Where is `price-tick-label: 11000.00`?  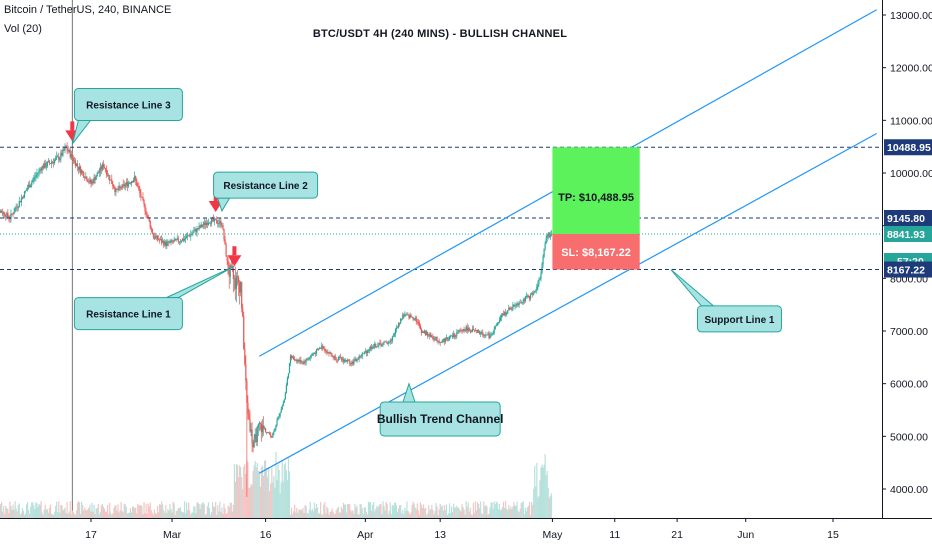 price-tick-label: 11000.00 is located at coordinates (911, 121).